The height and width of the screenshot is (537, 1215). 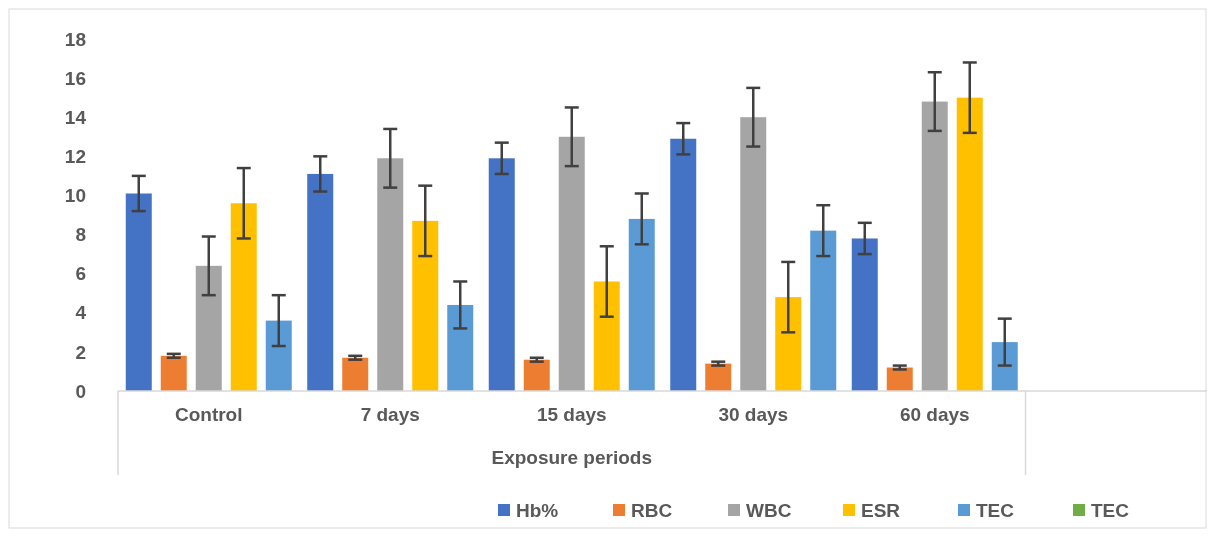 I want to click on x-axis-title: Exposure periods, so click(x=571, y=457).